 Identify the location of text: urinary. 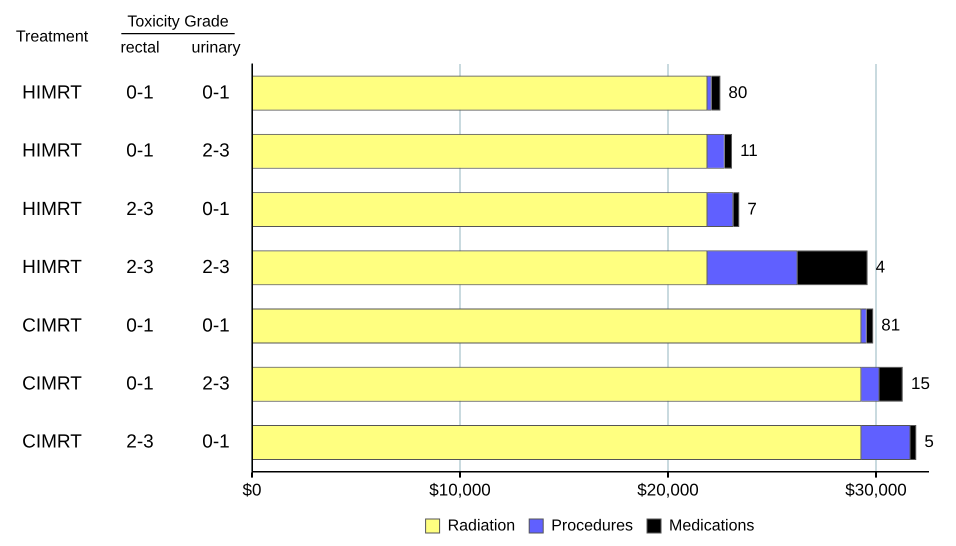
(216, 47).